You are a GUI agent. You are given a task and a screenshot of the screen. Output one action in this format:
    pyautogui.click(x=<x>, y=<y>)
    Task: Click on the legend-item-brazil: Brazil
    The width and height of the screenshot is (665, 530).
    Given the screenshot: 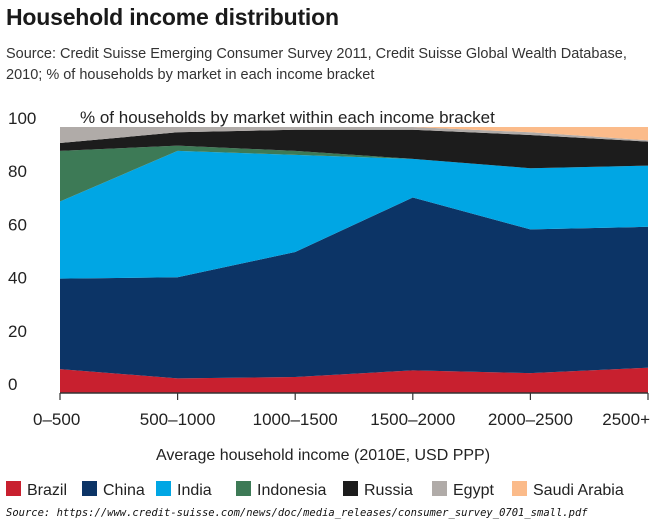 What is the action you would take?
    pyautogui.click(x=36, y=490)
    